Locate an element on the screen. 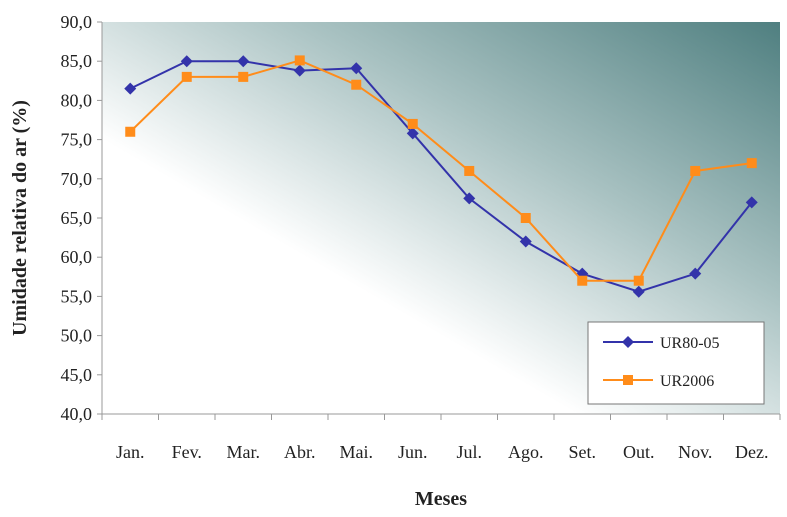  x-tick-label: Abr. is located at coordinates (300, 452).